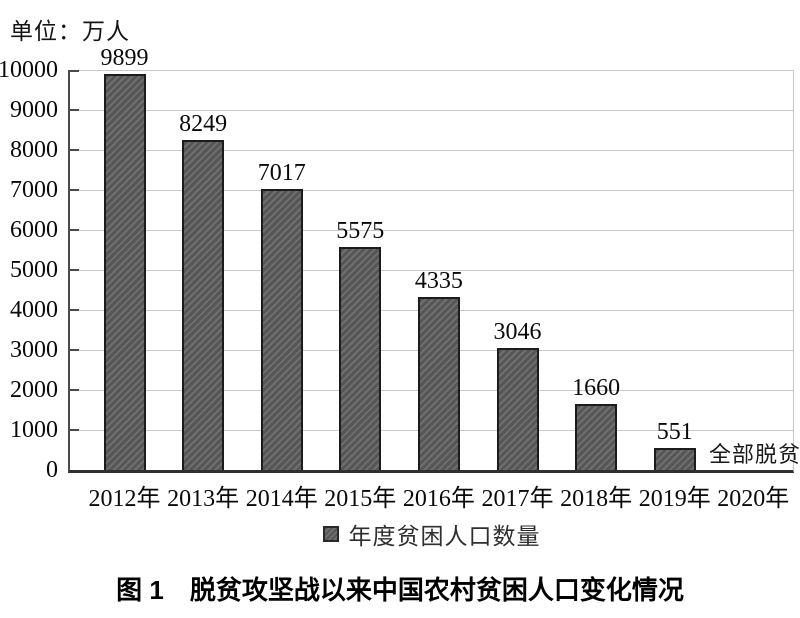 Image resolution: width=800 pixels, height=618 pixels. I want to click on y-axis-label: 3000, so click(34, 350).